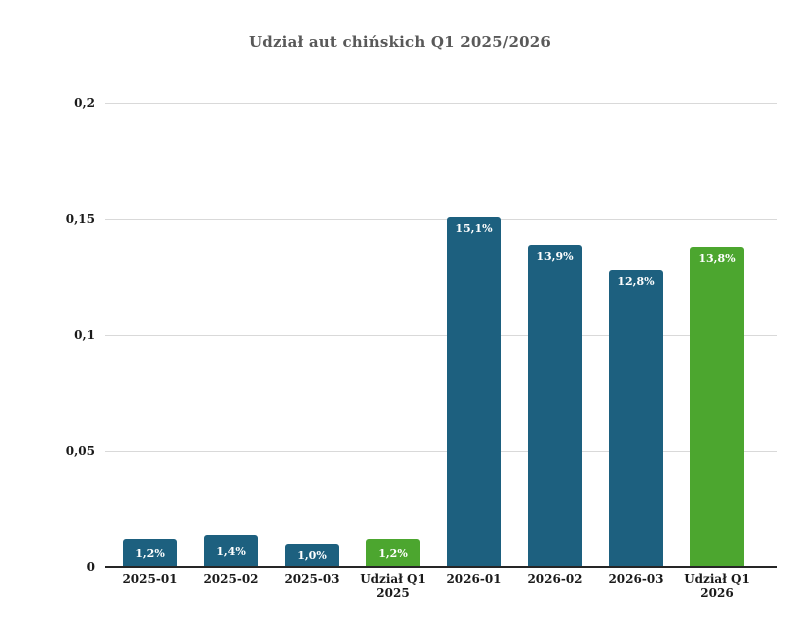 The height and width of the screenshot is (639, 800). Describe the element at coordinates (393, 586) in the screenshot. I see `x-axis-tick-label: Udział Q1 2025` at that location.